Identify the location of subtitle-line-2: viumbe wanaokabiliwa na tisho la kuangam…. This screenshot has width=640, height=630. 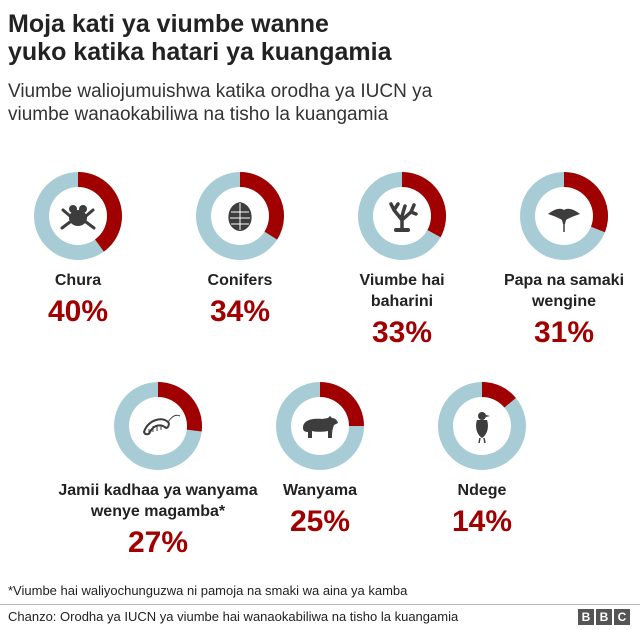
(198, 114).